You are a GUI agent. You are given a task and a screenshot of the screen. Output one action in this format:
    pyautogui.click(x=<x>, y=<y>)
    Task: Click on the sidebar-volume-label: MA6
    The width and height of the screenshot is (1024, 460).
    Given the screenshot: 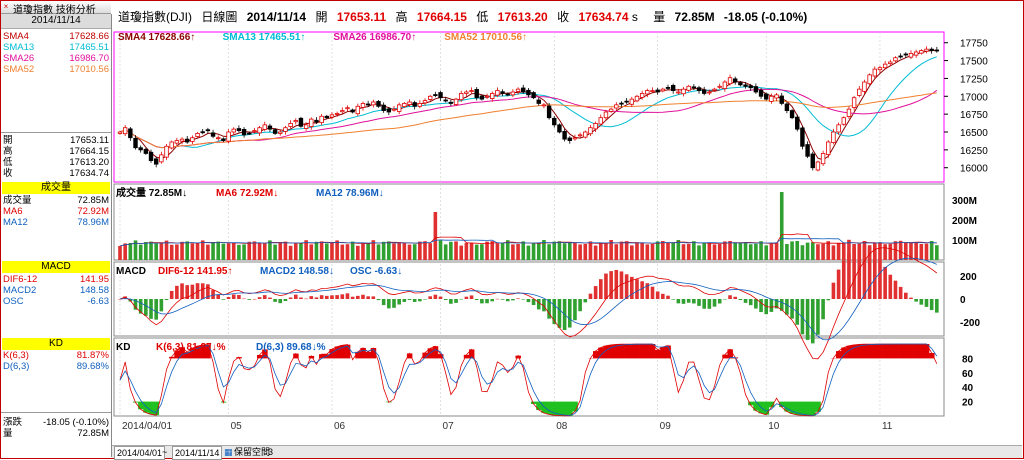 What is the action you would take?
    pyautogui.click(x=13, y=212)
    